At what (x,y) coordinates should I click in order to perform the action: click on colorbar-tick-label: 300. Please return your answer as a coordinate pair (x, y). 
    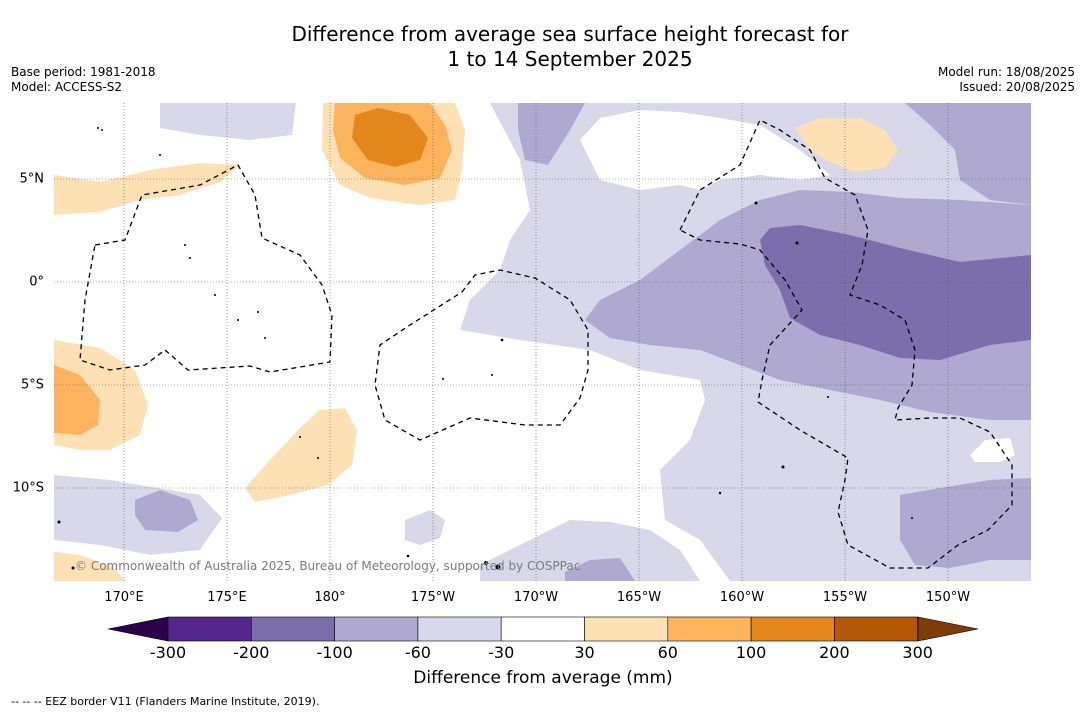
    Looking at the image, I should click on (917, 652).